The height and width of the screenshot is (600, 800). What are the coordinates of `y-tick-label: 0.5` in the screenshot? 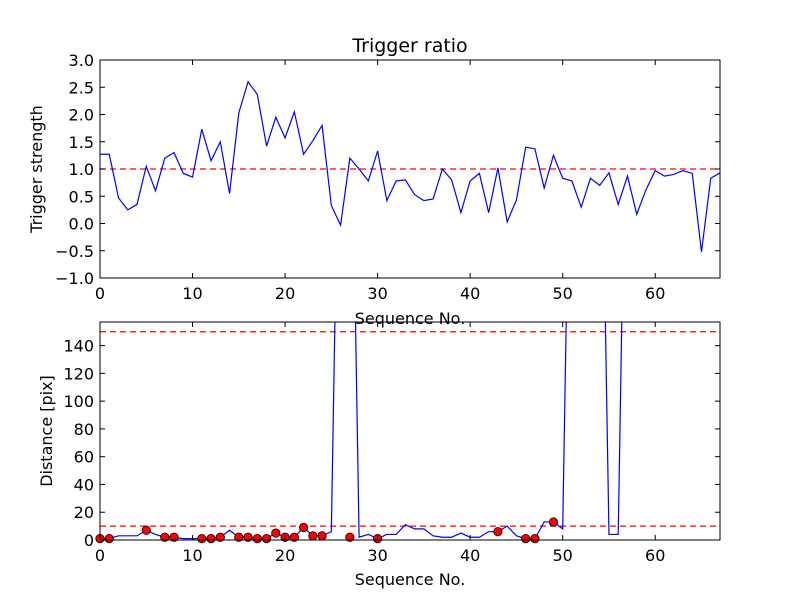 It's located at (81, 196).